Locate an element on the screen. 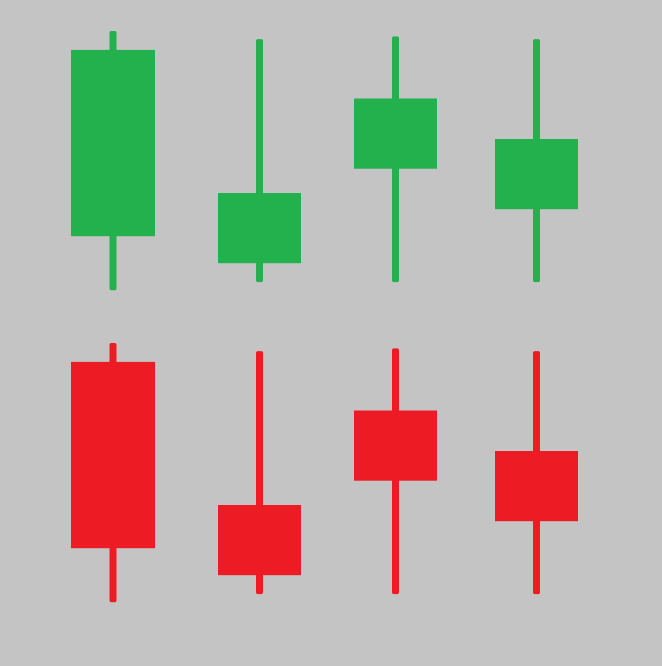  bearish-candle-mid-body is located at coordinates (536, 473).